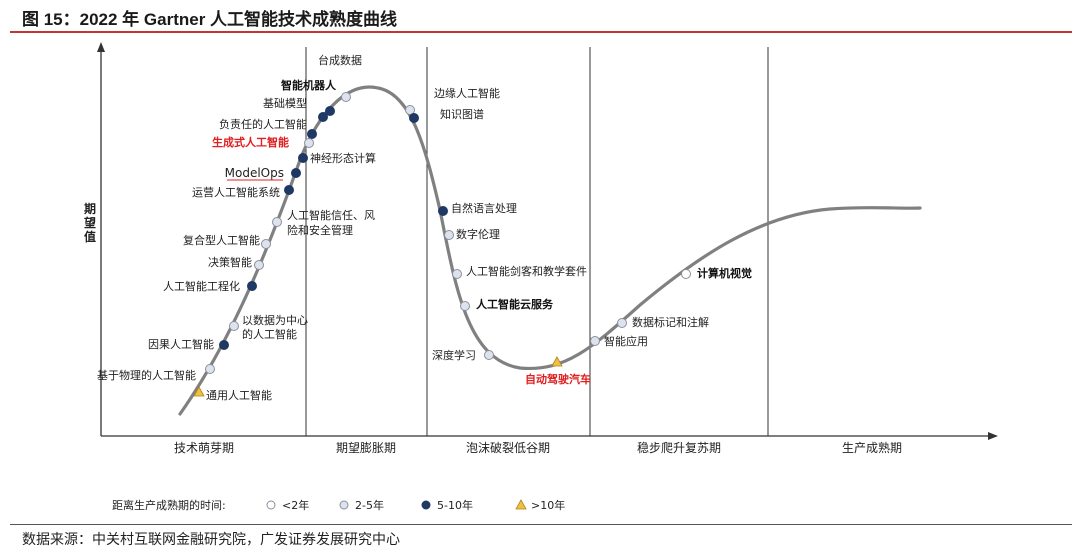  What do you see at coordinates (201, 286) in the screenshot?
I see `tech-label: 人工智能工程化` at bounding box center [201, 286].